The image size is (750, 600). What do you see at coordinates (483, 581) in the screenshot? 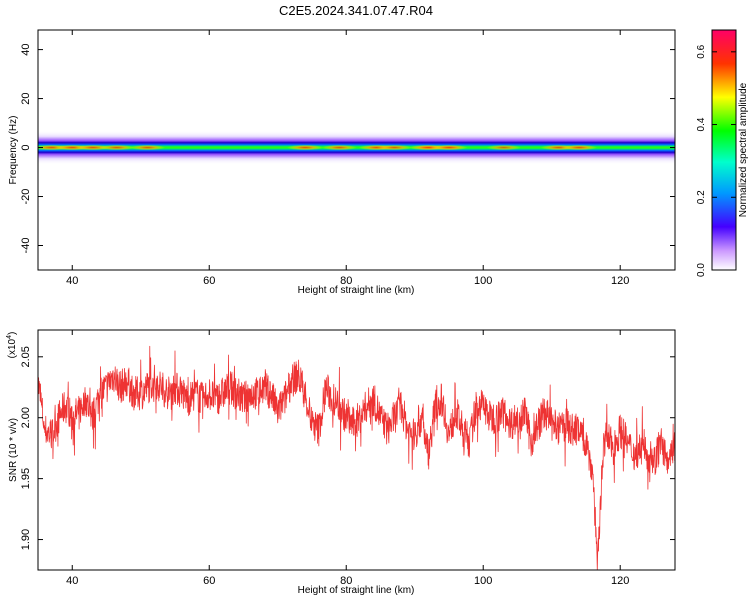
I see `snr-x-tick-label: 100` at bounding box center [483, 581].